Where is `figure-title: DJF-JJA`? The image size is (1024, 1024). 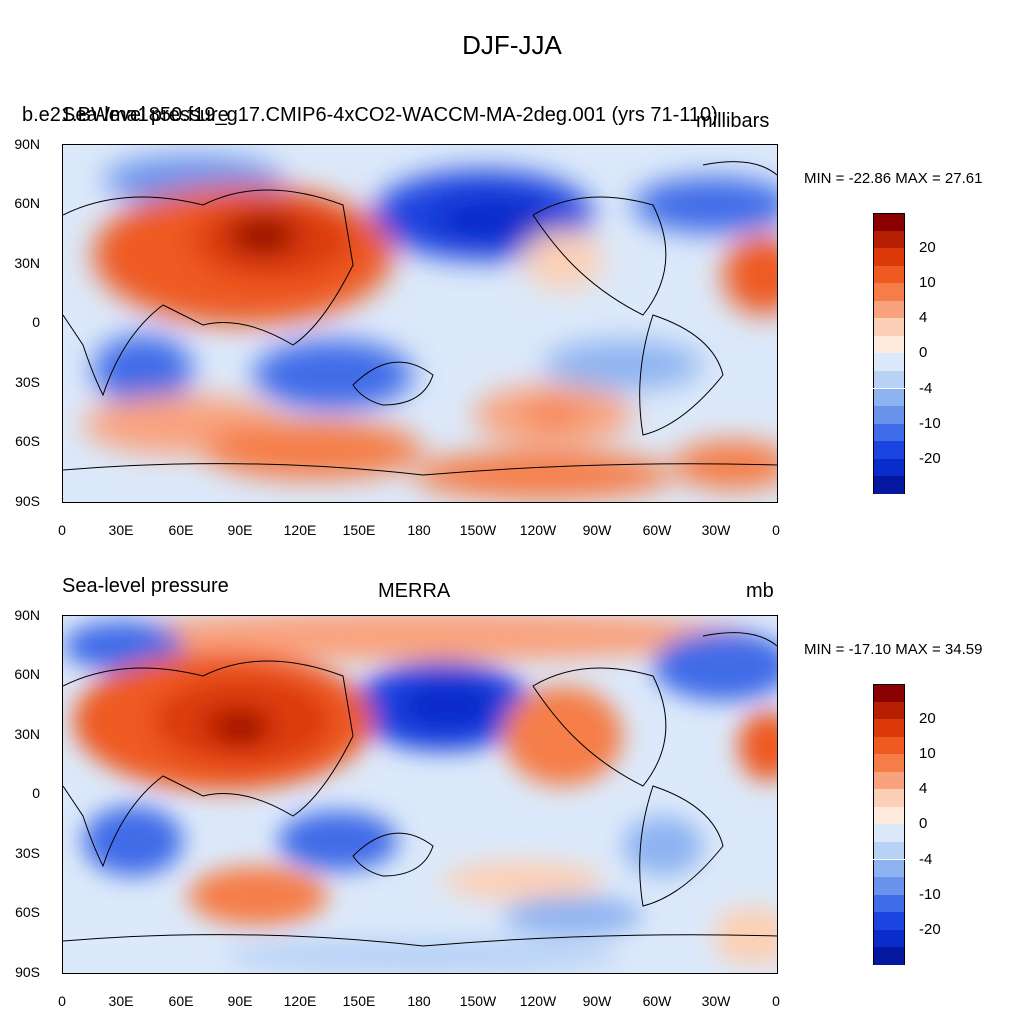 figure-title: DJF-JJA is located at coordinates (512, 45).